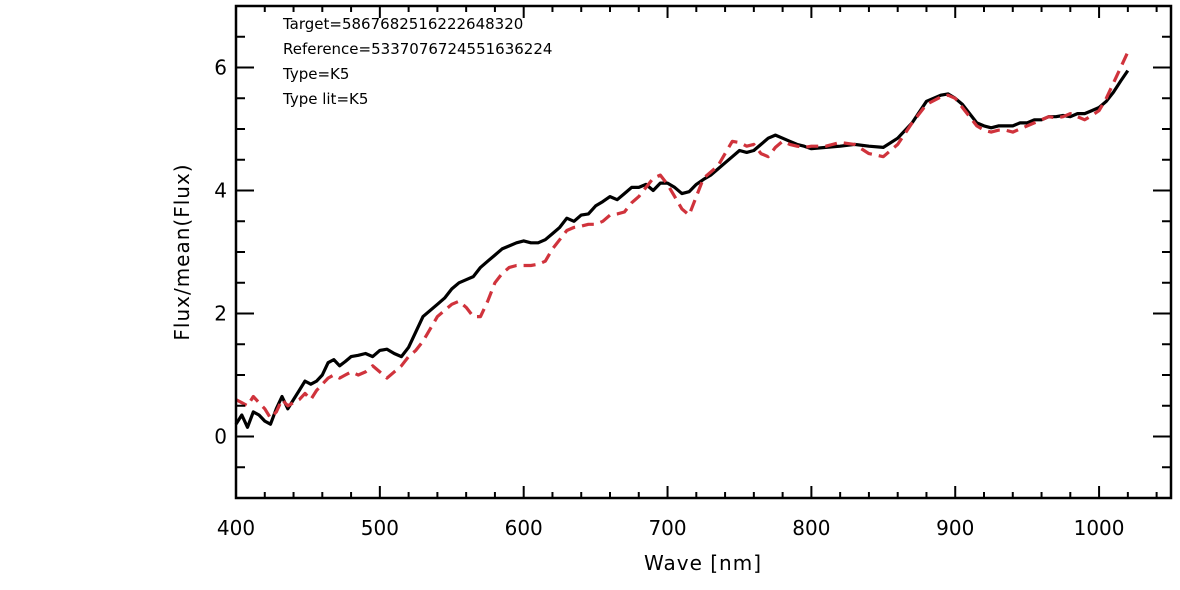 This screenshot has width=1180, height=590. Describe the element at coordinates (236, 528) in the screenshot. I see `x-tick-label: 400` at that location.